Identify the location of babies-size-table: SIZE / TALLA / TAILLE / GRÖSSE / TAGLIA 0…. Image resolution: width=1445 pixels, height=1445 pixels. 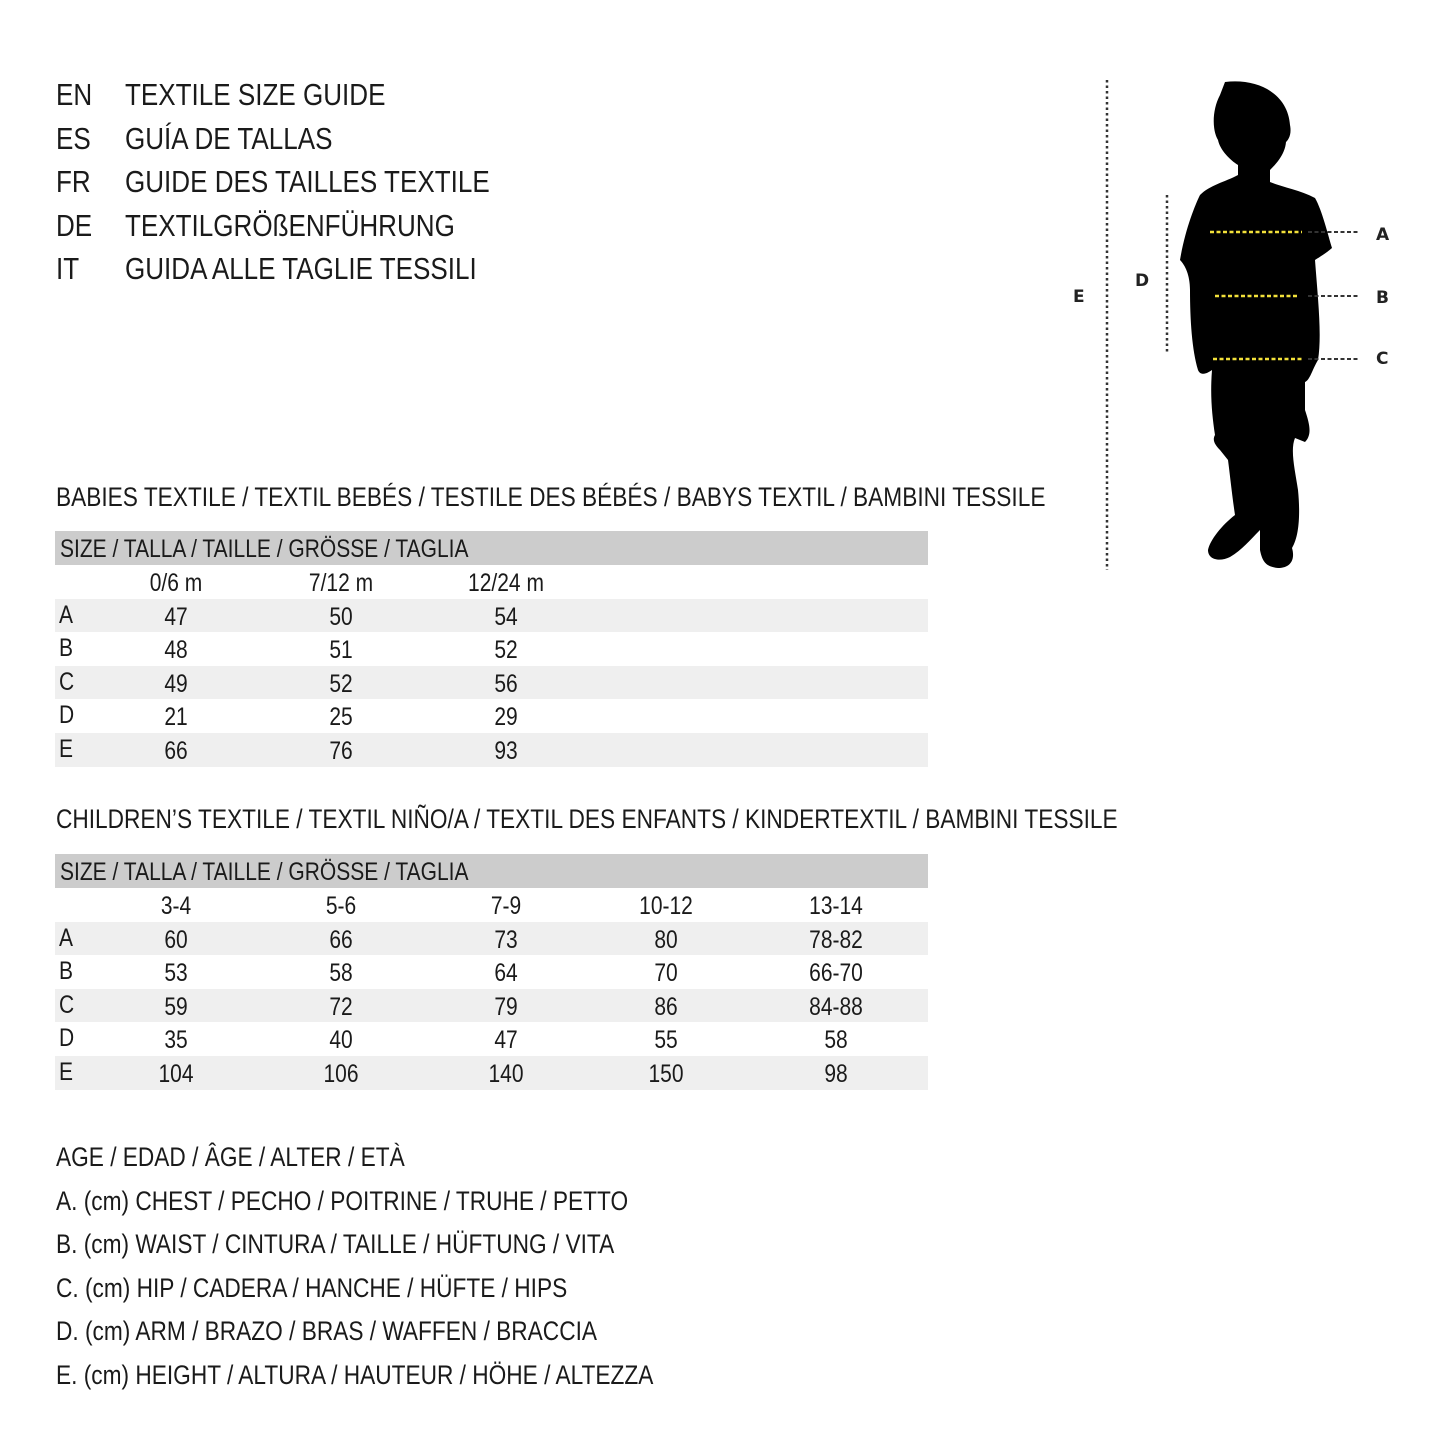
(491, 649).